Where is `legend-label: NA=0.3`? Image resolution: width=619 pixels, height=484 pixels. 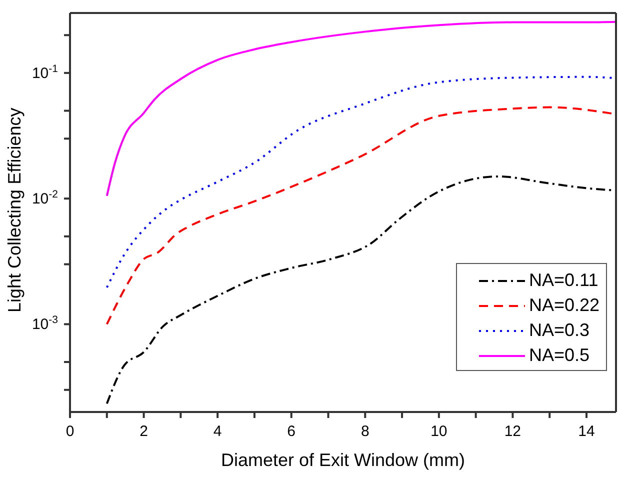
legend-label: NA=0.3 is located at coordinates (559, 330).